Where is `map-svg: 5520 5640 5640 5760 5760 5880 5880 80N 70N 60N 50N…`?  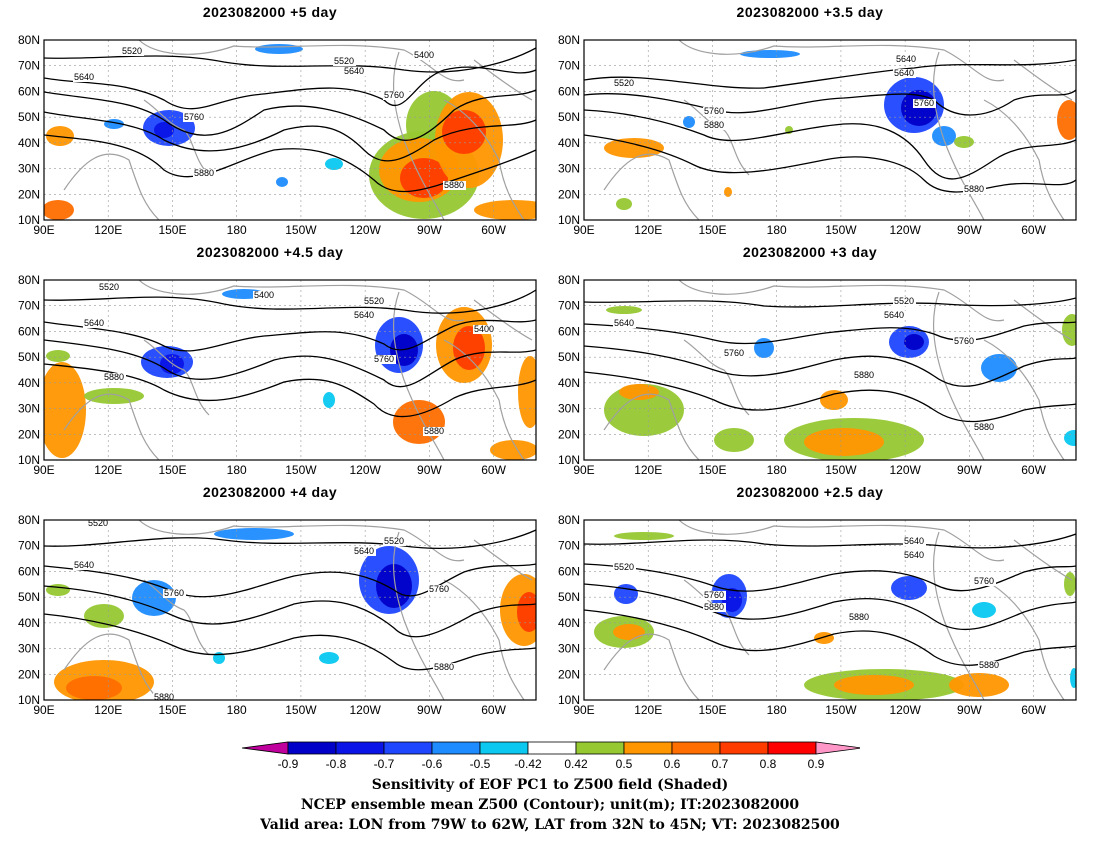
map-svg: 5520 5640 5640 5760 5760 5880 5880 80N 70N 60N 50N… is located at coordinates (817, 375).